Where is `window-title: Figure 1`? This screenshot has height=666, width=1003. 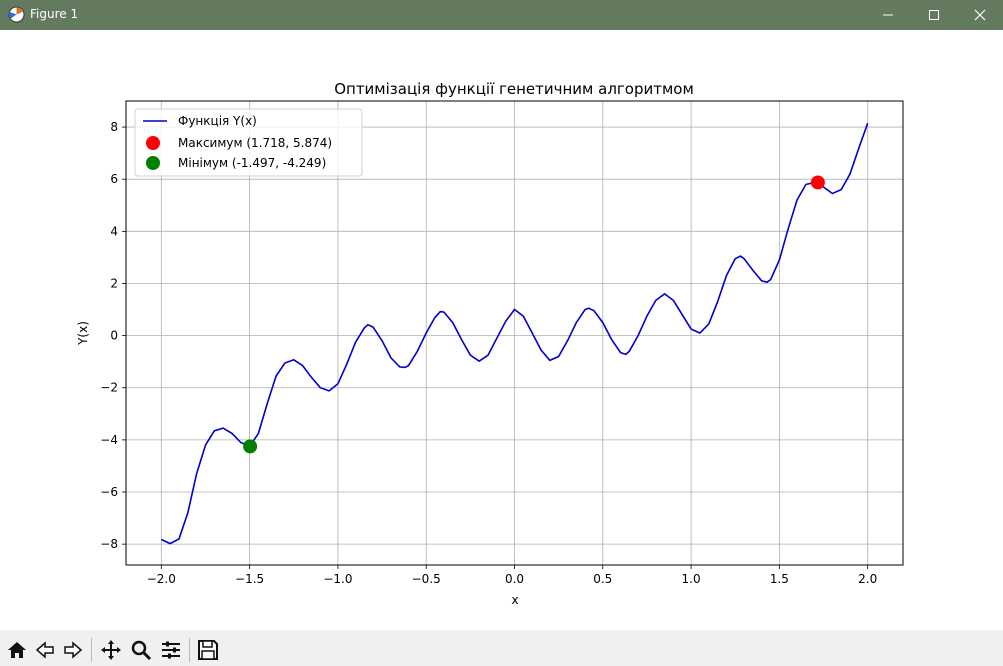
window-title: Figure 1 is located at coordinates (54, 14).